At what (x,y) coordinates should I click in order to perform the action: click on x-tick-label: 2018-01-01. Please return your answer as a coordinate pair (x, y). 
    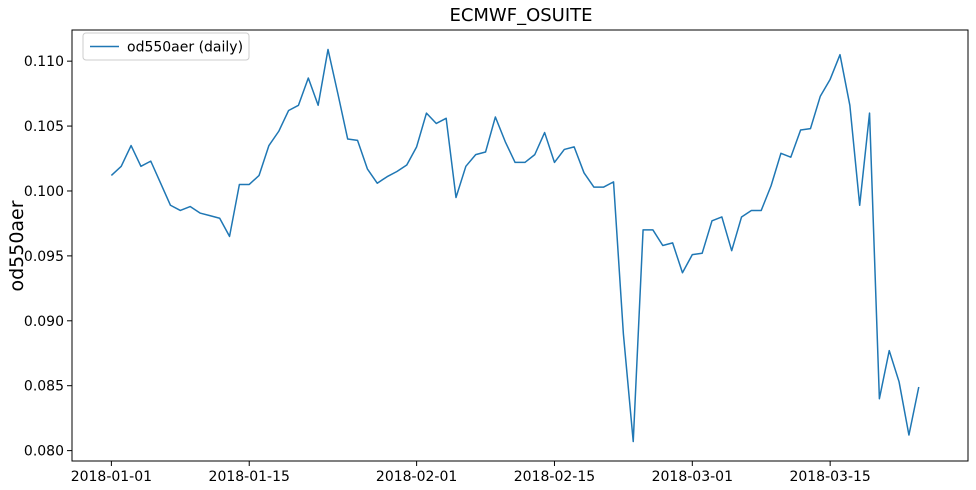
    Looking at the image, I should click on (111, 477).